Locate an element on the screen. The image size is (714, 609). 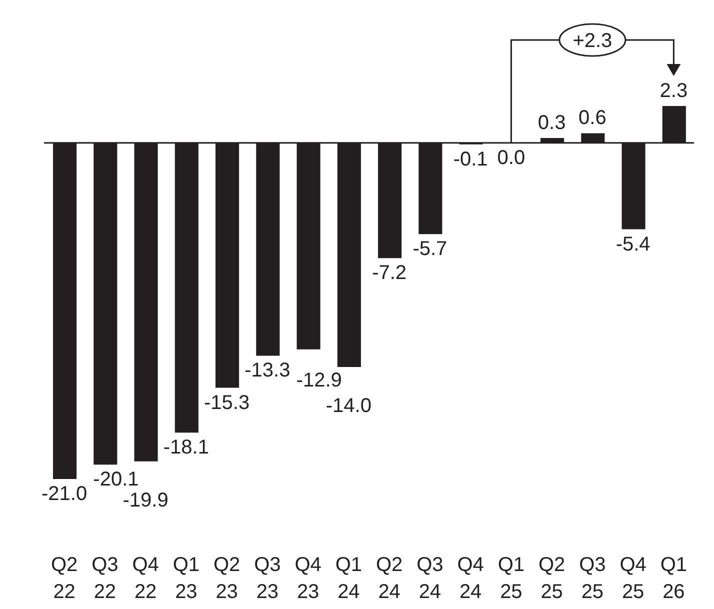
x-tick-label: Q2 24 is located at coordinates (389, 578).